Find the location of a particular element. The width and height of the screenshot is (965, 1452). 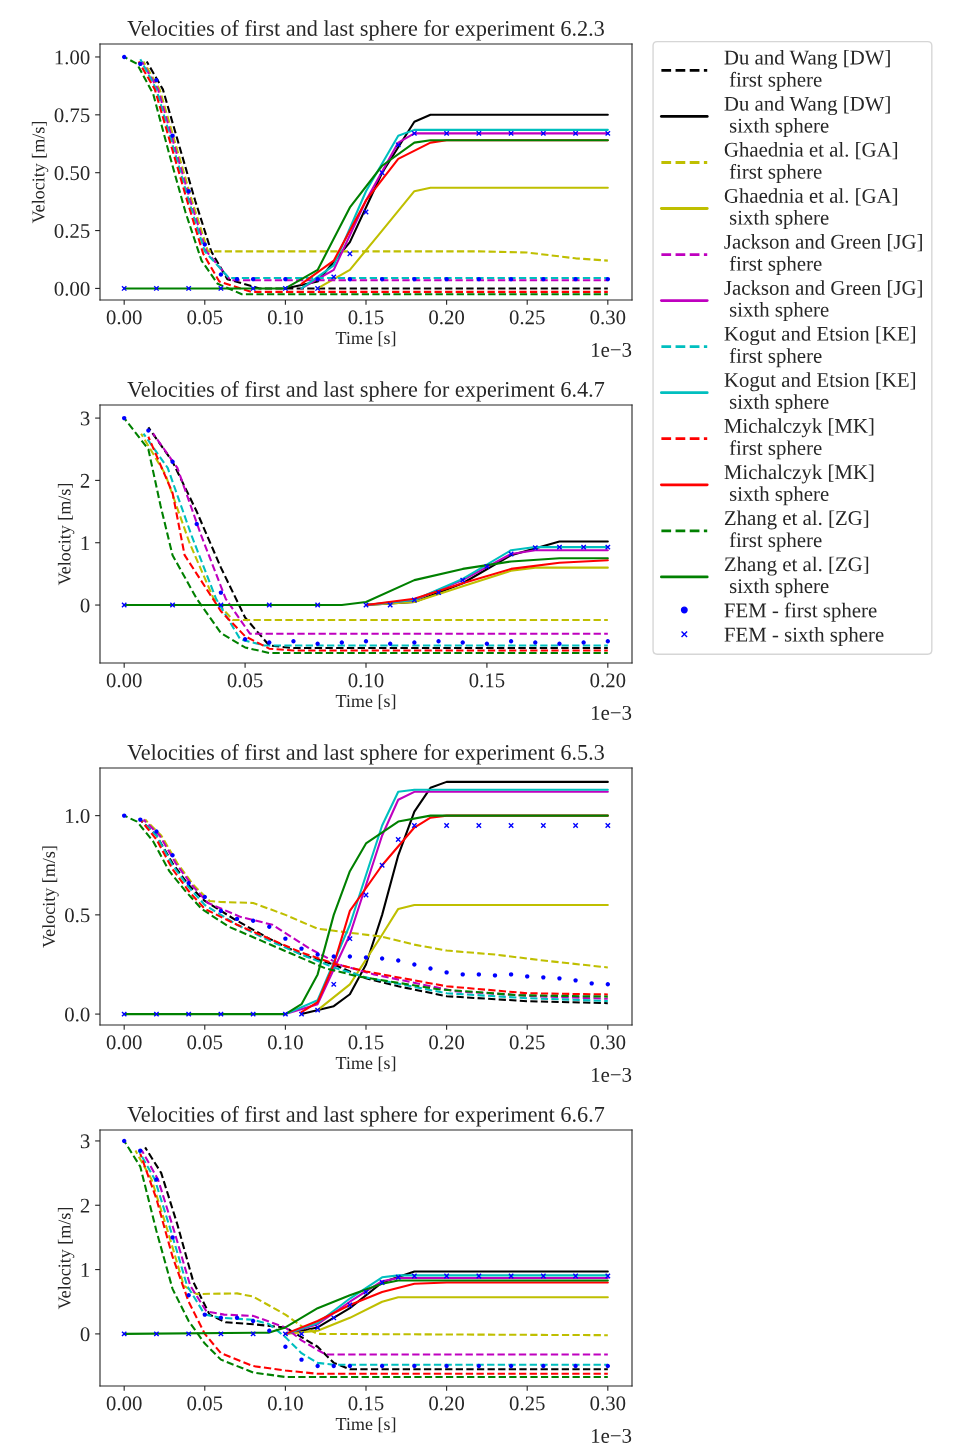

chart-title: Velocities of first and last sphere for experiment 6.6.7 is located at coordinates (366, 1116).